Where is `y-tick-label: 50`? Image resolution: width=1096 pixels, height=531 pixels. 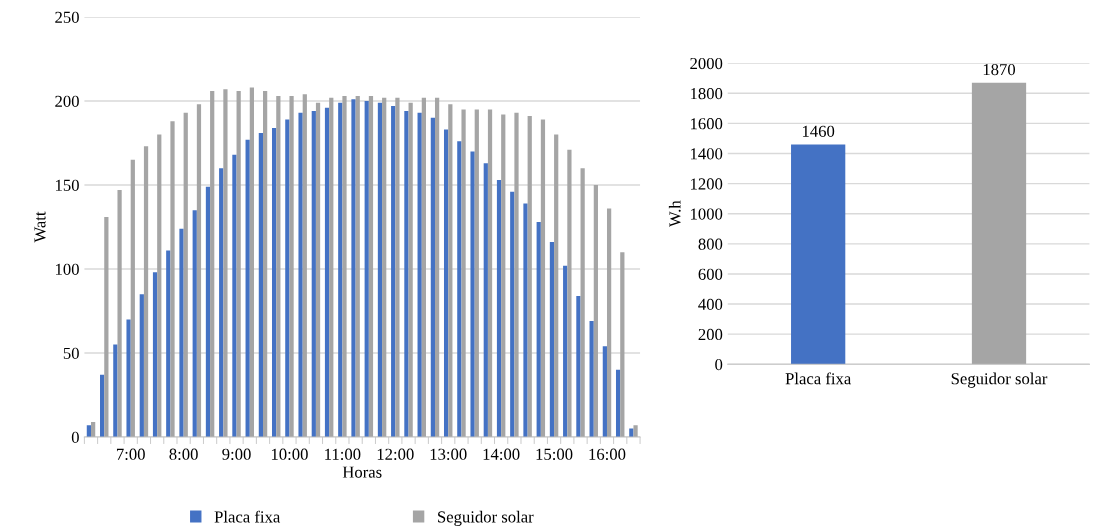 y-tick-label: 50 is located at coordinates (71, 353).